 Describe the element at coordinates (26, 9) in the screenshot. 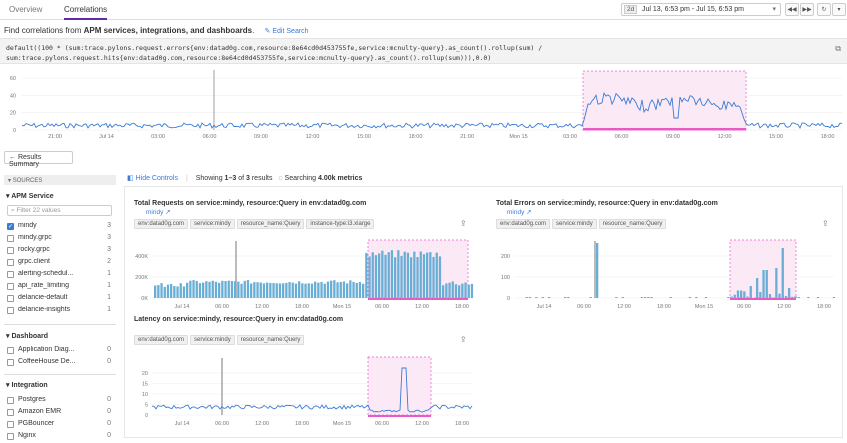

I see `tab-overview: Overview` at that location.